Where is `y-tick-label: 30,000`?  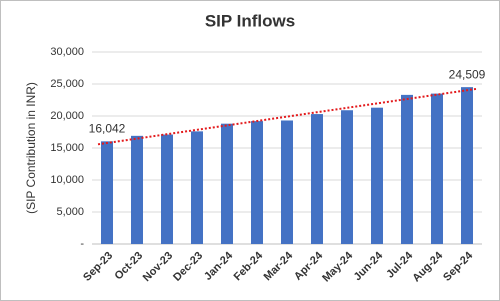 y-tick-label: 30,000 is located at coordinates (67, 52).